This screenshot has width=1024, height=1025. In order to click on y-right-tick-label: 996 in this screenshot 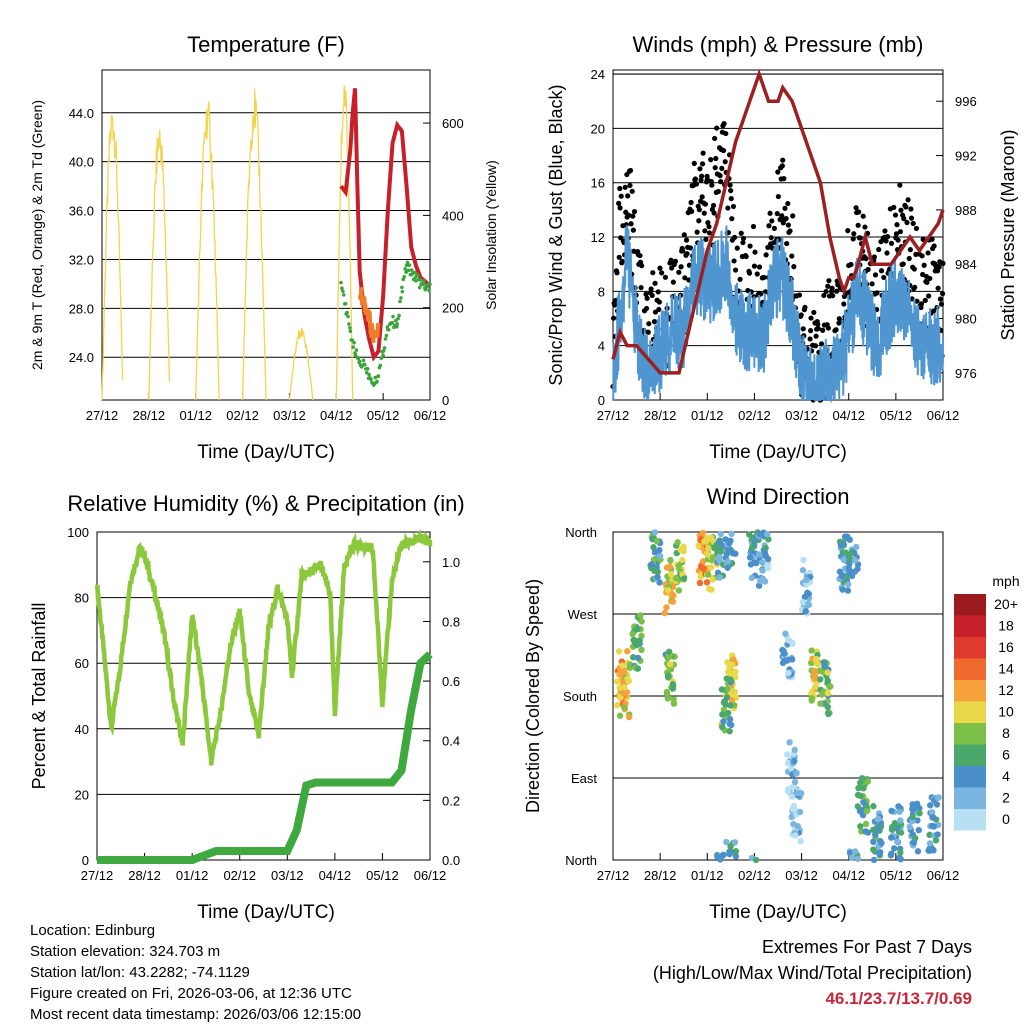, I will do `click(966, 101)`.